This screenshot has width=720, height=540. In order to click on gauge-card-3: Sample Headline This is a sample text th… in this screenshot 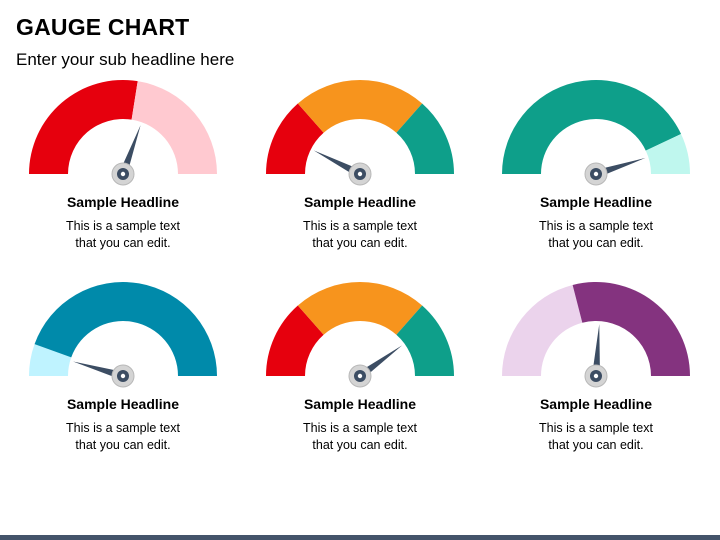, I will do `click(596, 174)`.